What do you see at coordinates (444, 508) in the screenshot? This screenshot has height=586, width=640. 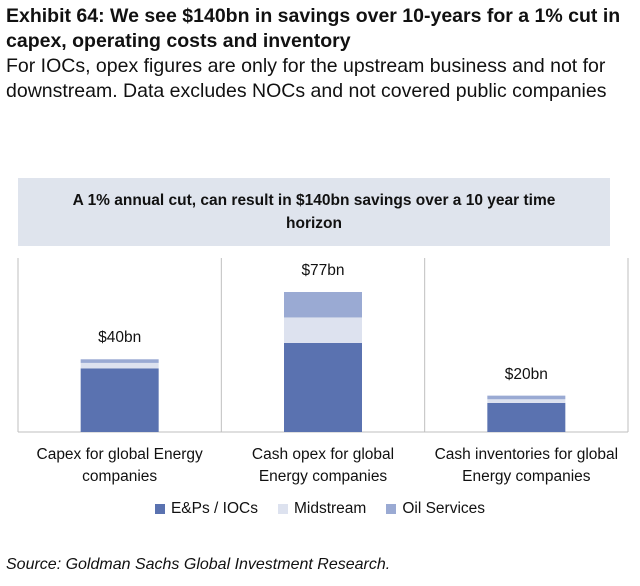 I see `legend-label: Oil Services` at bounding box center [444, 508].